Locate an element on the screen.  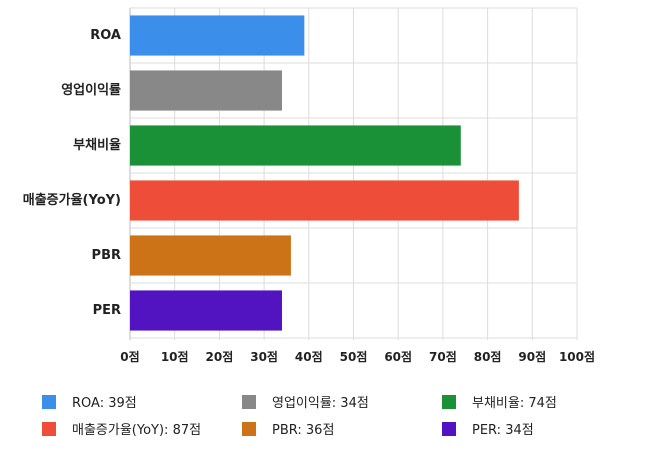
category-label: 부채비율 is located at coordinates (97, 145).